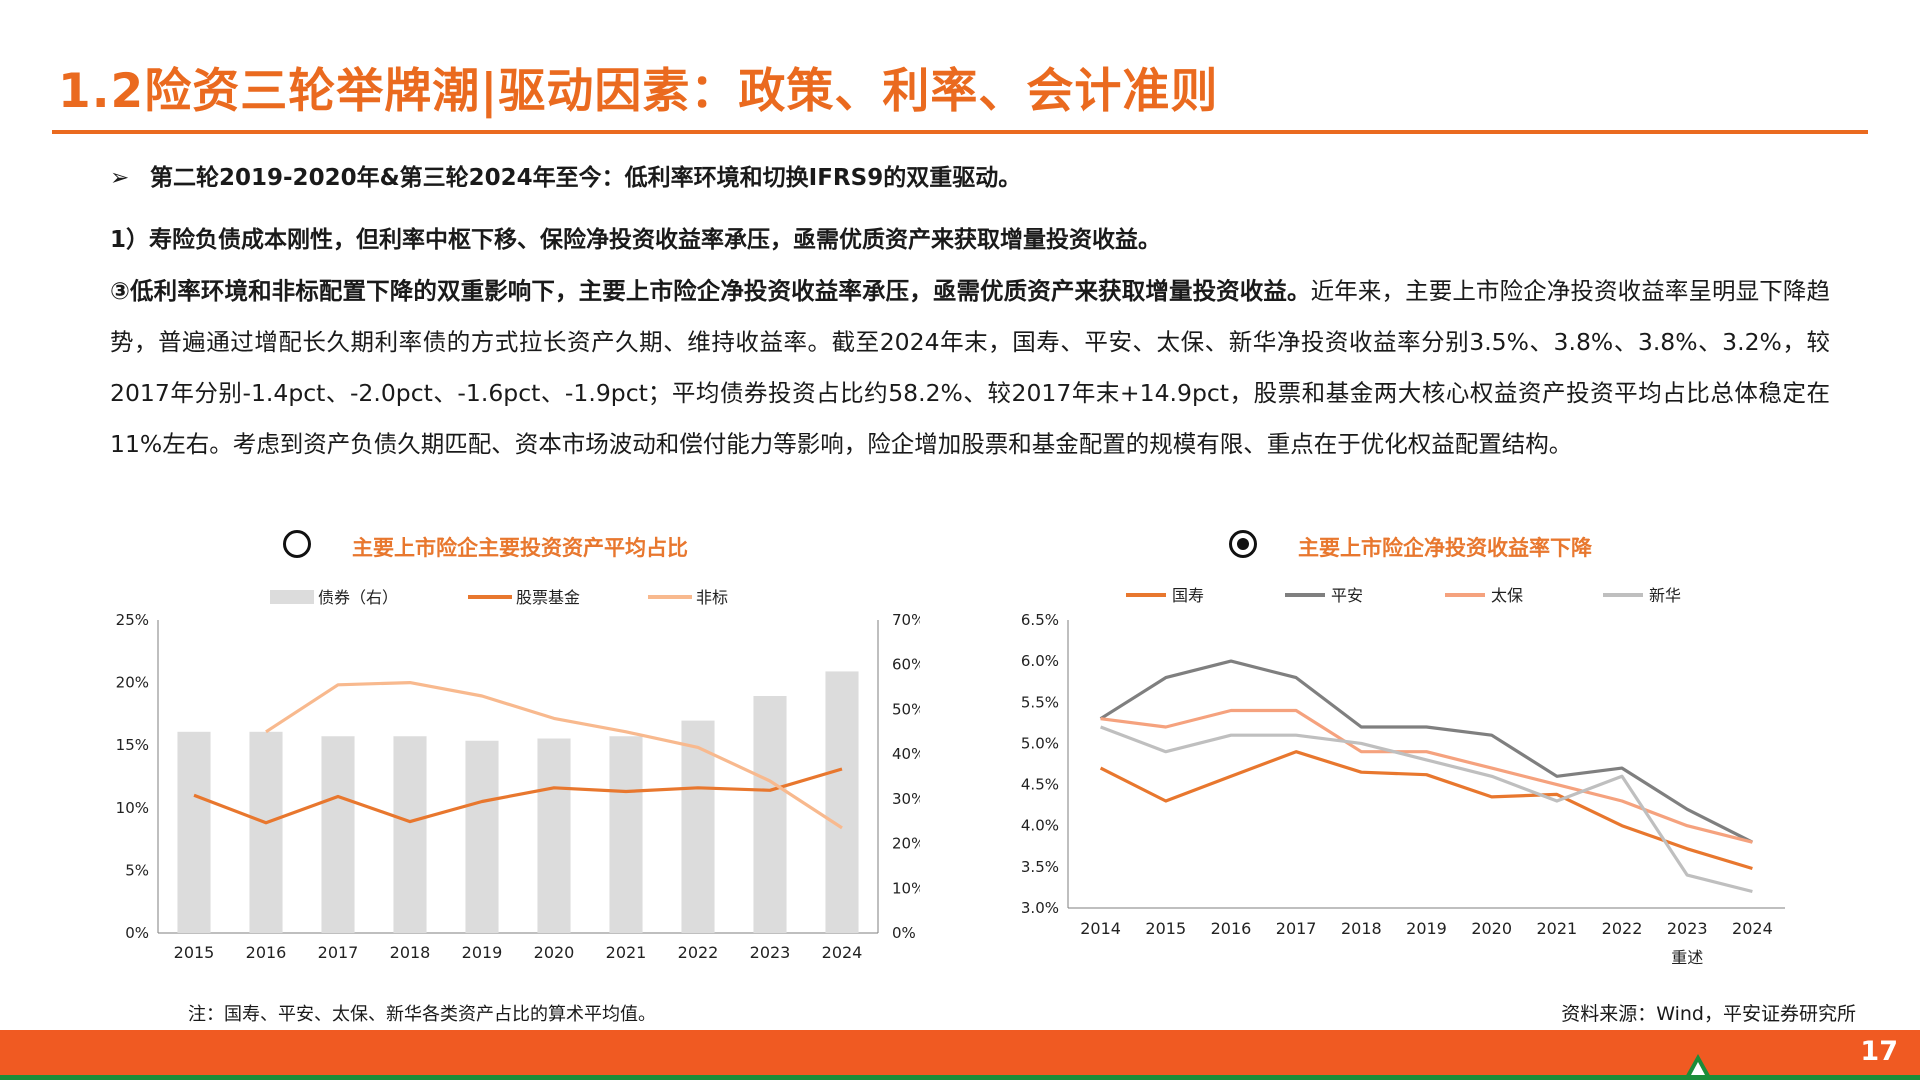 This screenshot has width=1920, height=1080. Describe the element at coordinates (1040, 867) in the screenshot. I see `y-tick-label: 3.5%` at that location.